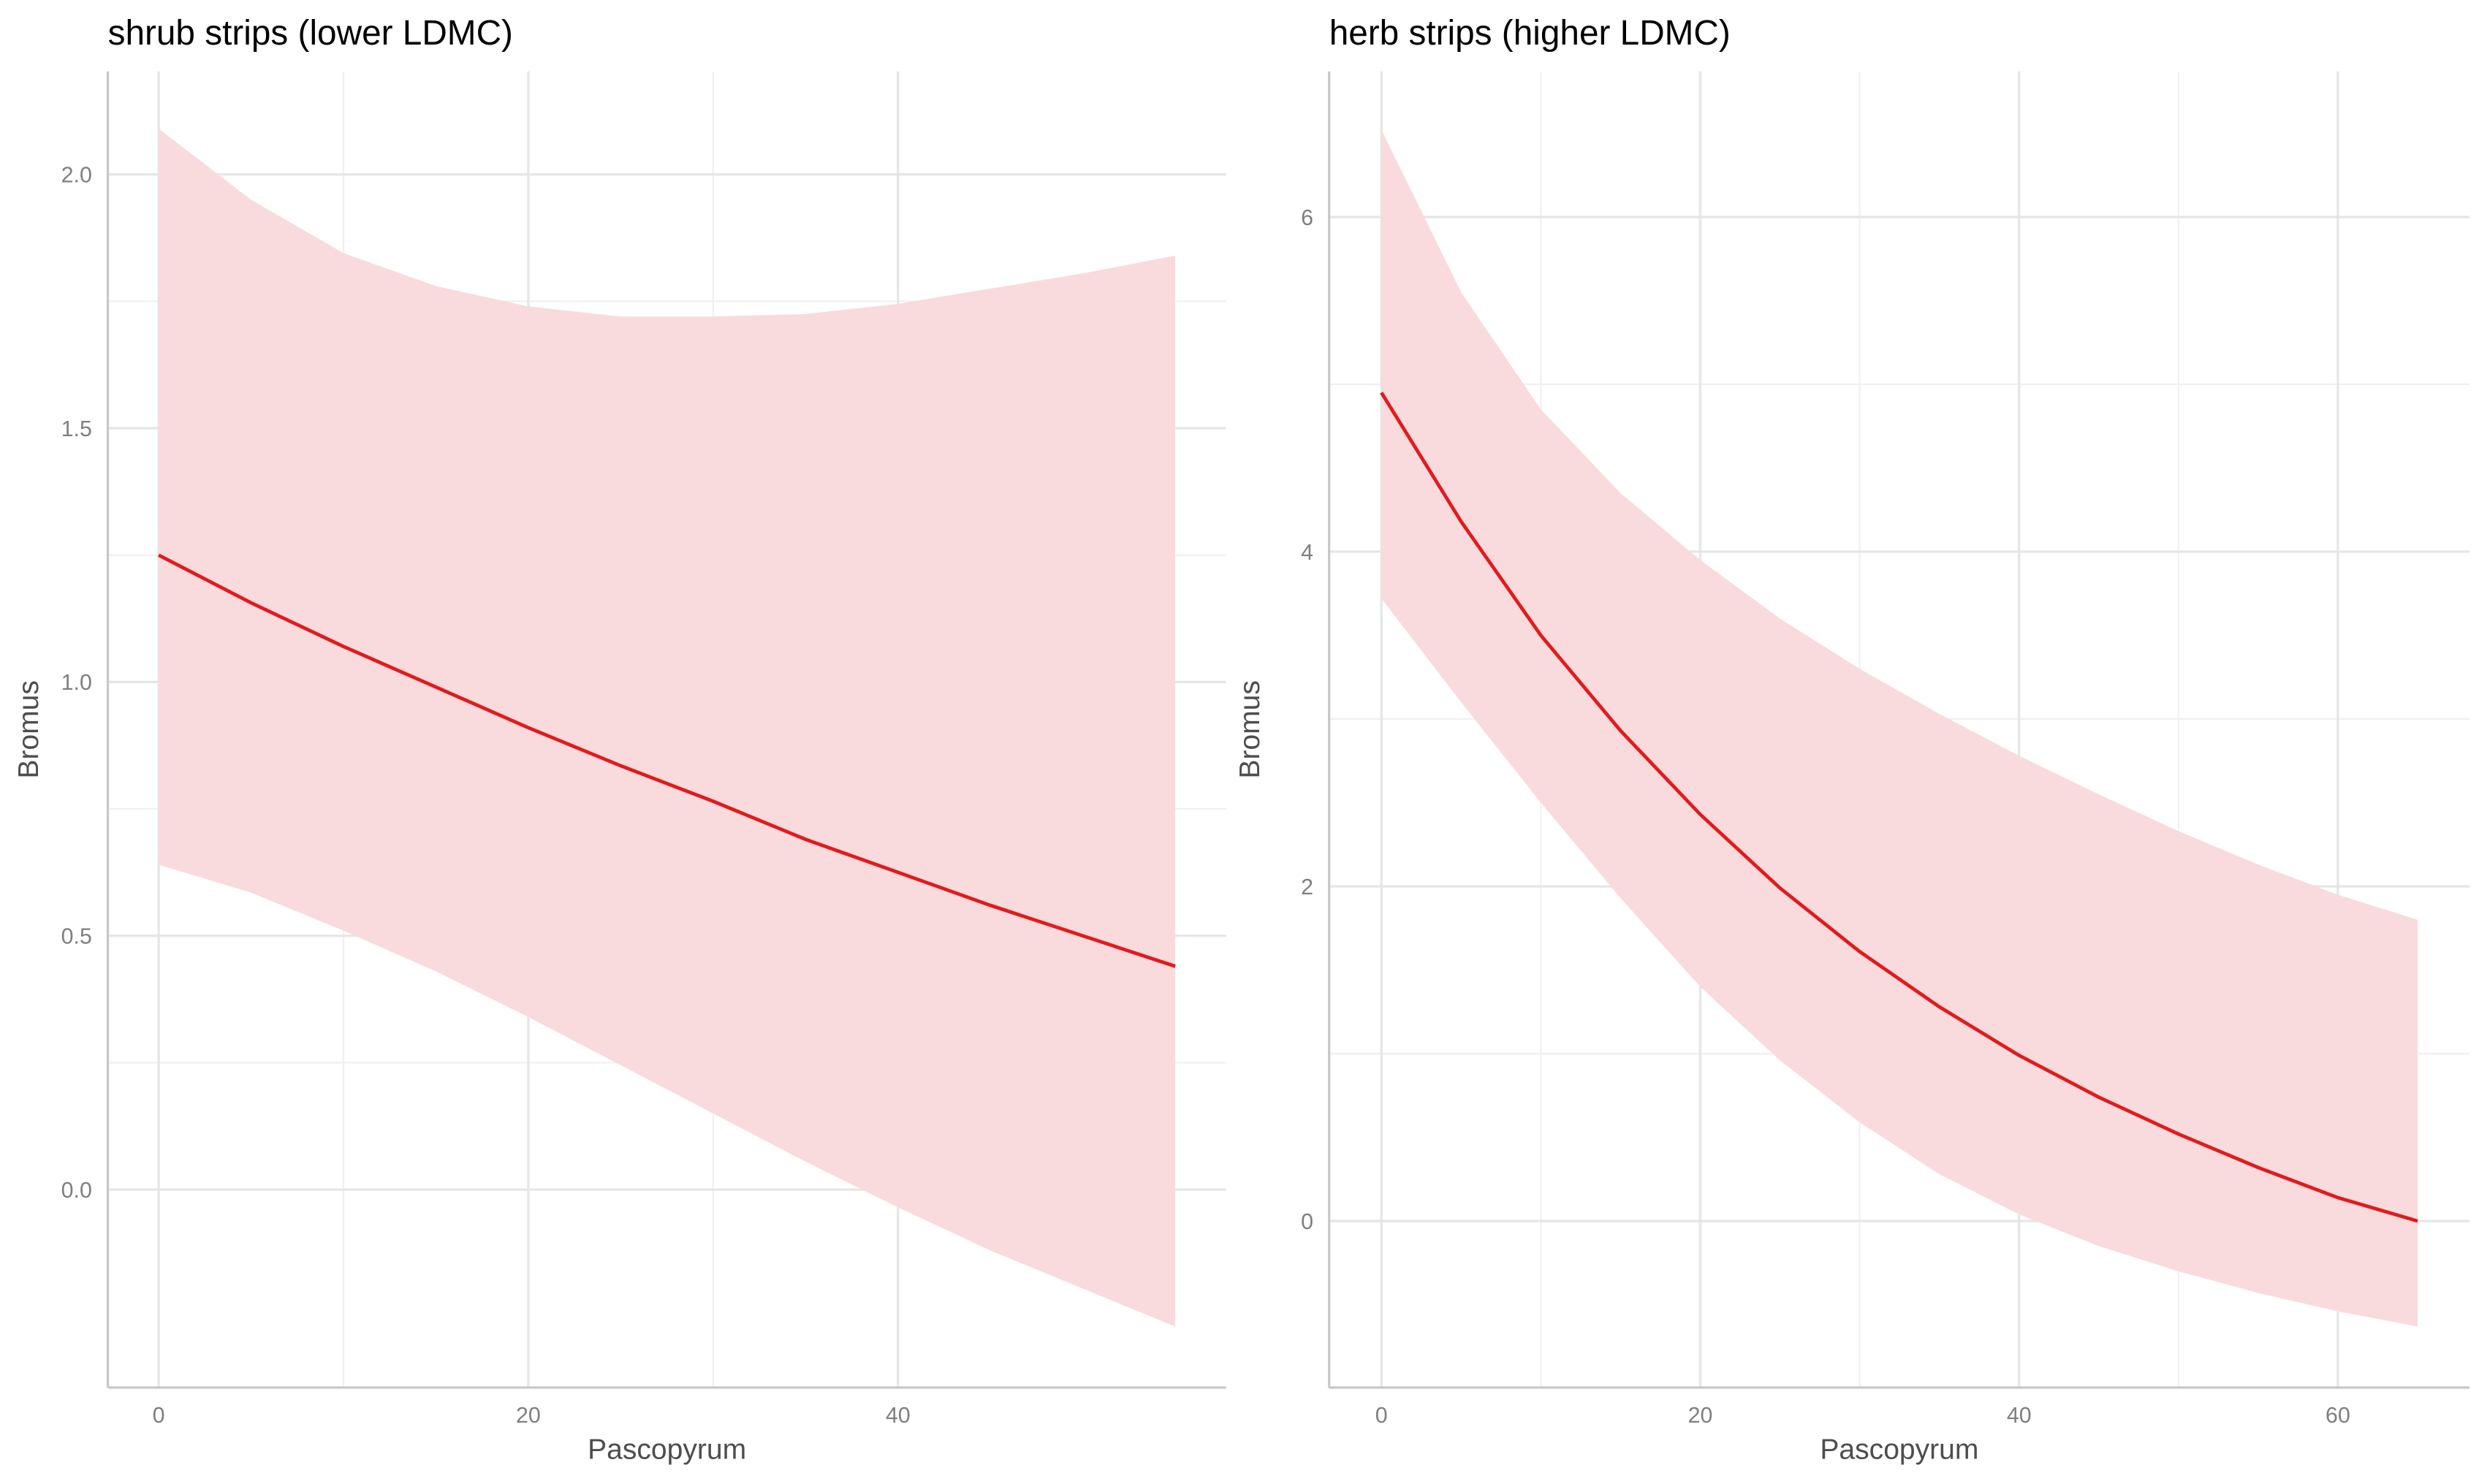 Image resolution: width=2487 pixels, height=1484 pixels. Describe the element at coordinates (1530, 33) in the screenshot. I see `chart-title: herb strips (higher LDMC)` at that location.